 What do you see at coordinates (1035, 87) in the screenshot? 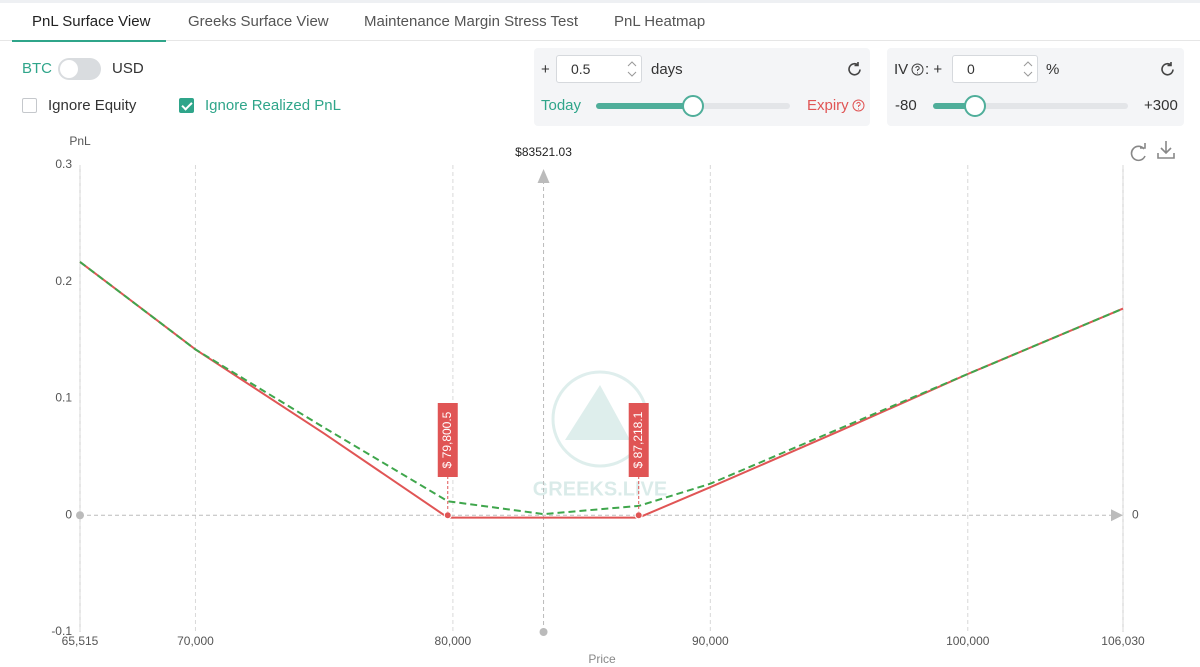
I see `iv-panel: IV : + 0 % -80 +300` at bounding box center [1035, 87].